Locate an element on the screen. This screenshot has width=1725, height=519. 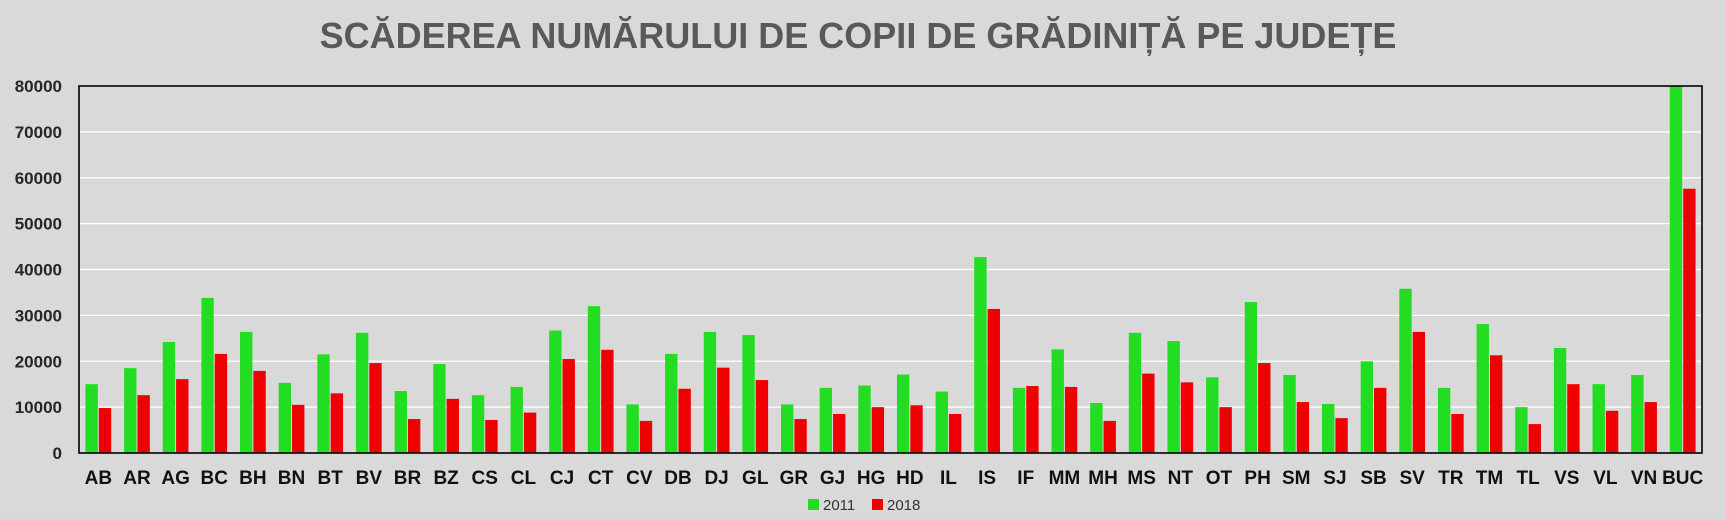
bar-2011-MS is located at coordinates (1135, 392).